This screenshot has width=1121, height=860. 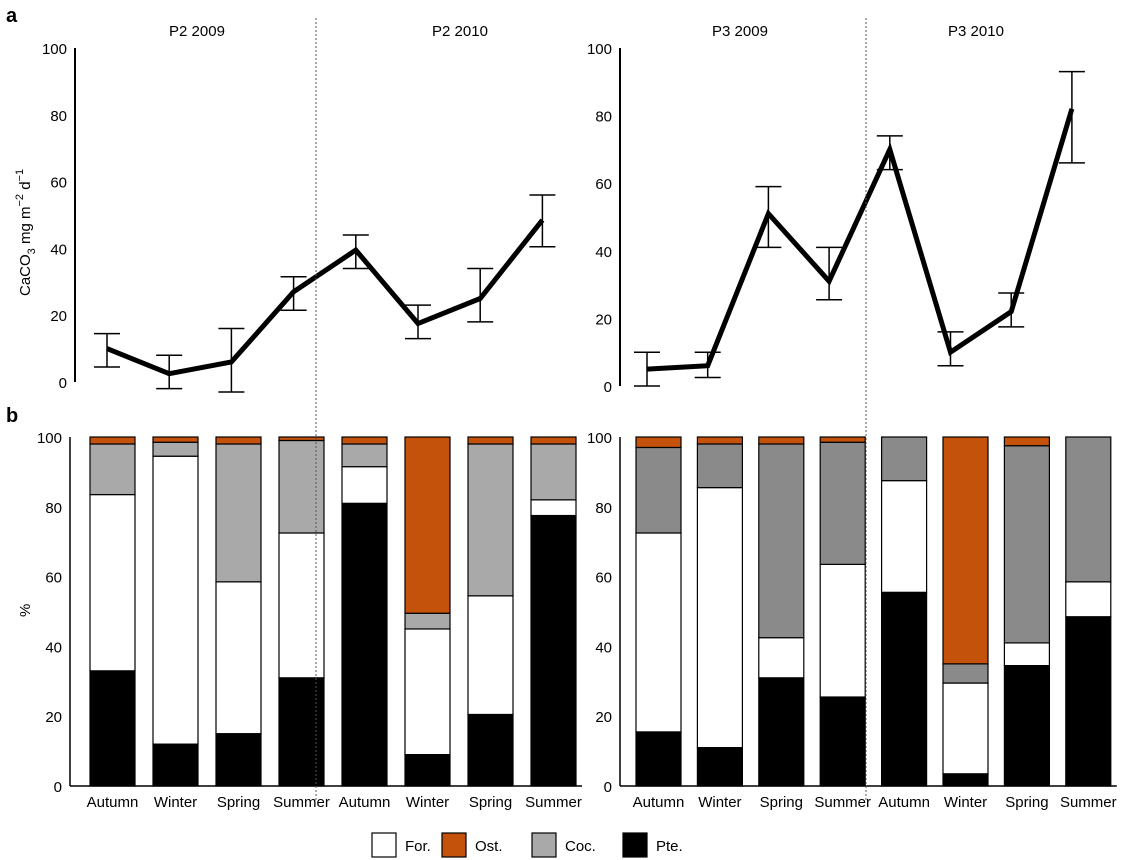 What do you see at coordinates (418, 846) in the screenshot?
I see `legend-label: For.` at bounding box center [418, 846].